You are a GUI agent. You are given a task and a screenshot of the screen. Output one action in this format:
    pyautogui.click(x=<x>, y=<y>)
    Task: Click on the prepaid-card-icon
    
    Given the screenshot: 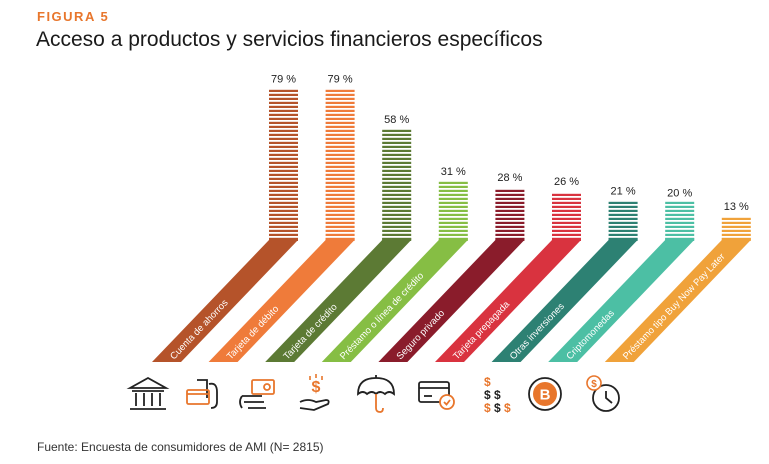 What is the action you would take?
    pyautogui.click(x=436, y=395)
    